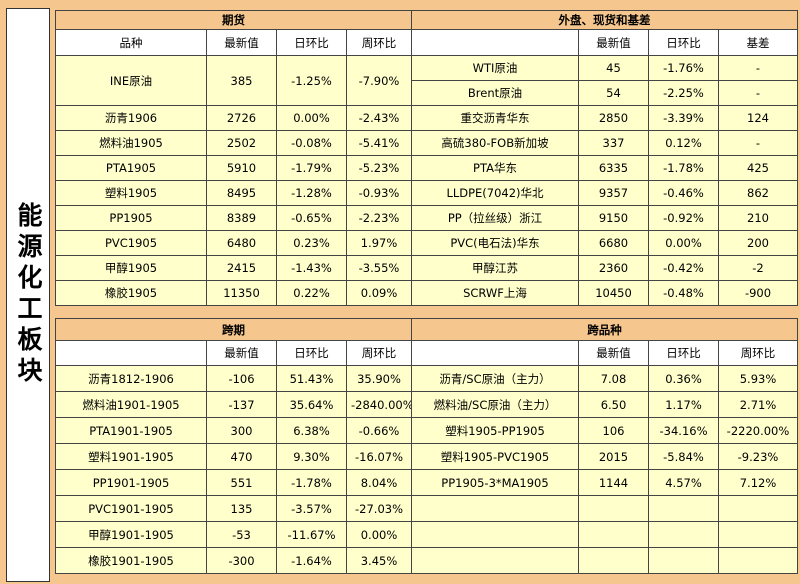 This screenshot has width=800, height=584. I want to click on futures-row-value: 2415, so click(241, 268).